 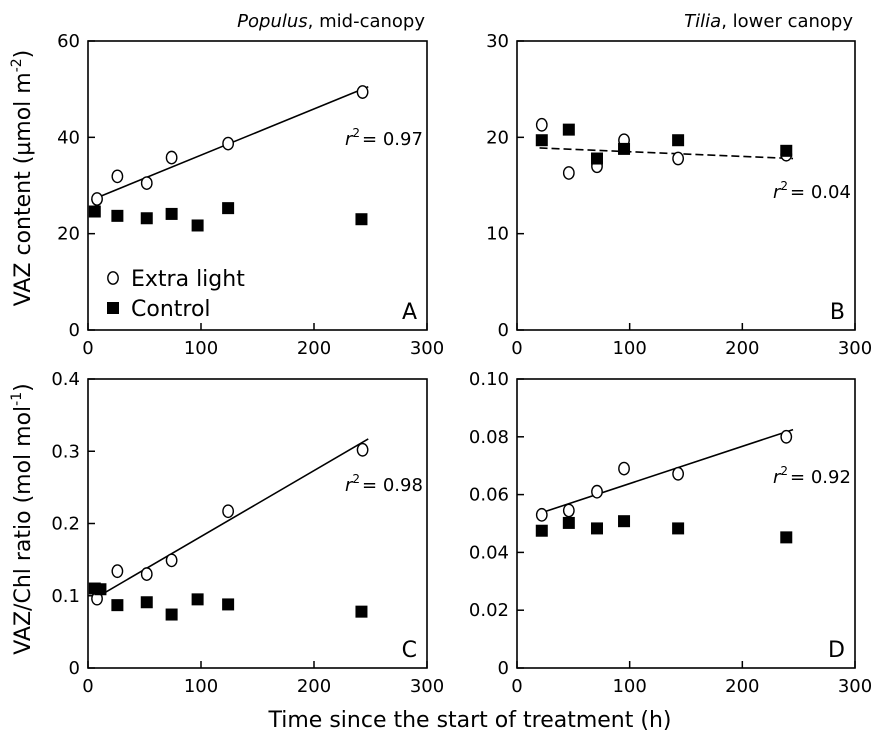 What do you see at coordinates (497, 234) in the screenshot?
I see `y-tick-label: 10` at bounding box center [497, 234].